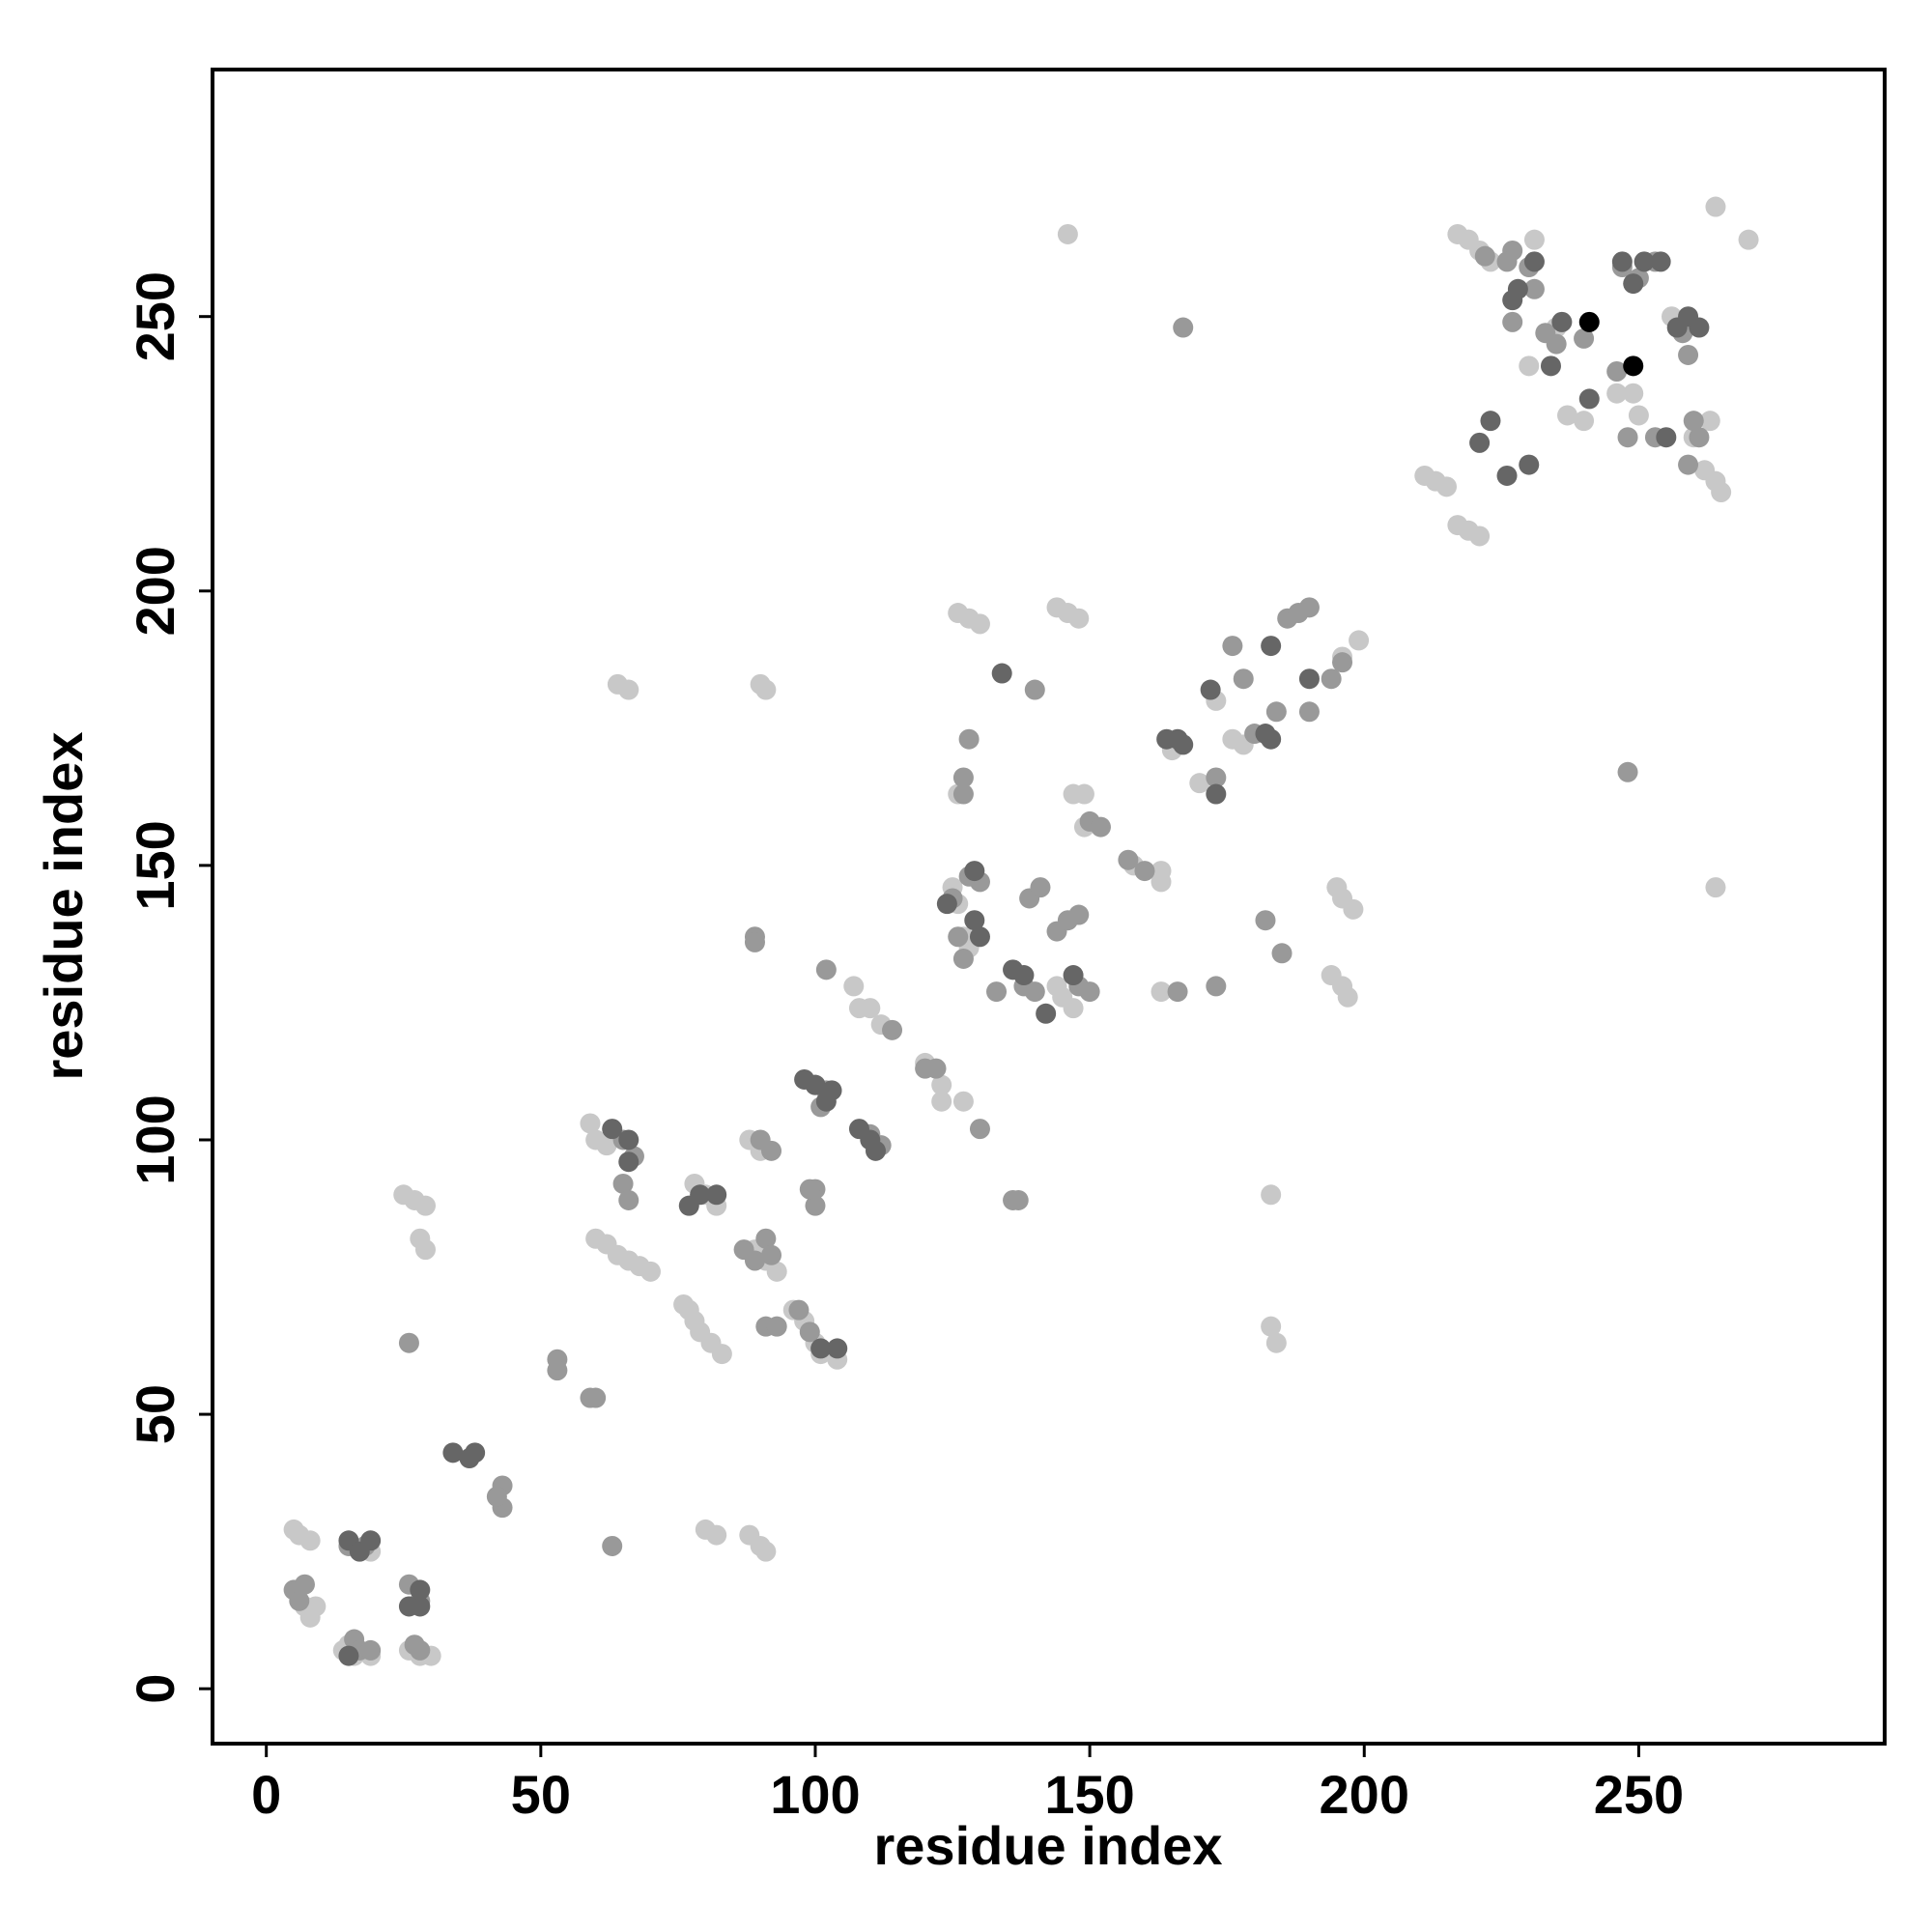 The height and width of the screenshot is (1932, 1932). I want to click on x-tick-label: 200, so click(1364, 1794).